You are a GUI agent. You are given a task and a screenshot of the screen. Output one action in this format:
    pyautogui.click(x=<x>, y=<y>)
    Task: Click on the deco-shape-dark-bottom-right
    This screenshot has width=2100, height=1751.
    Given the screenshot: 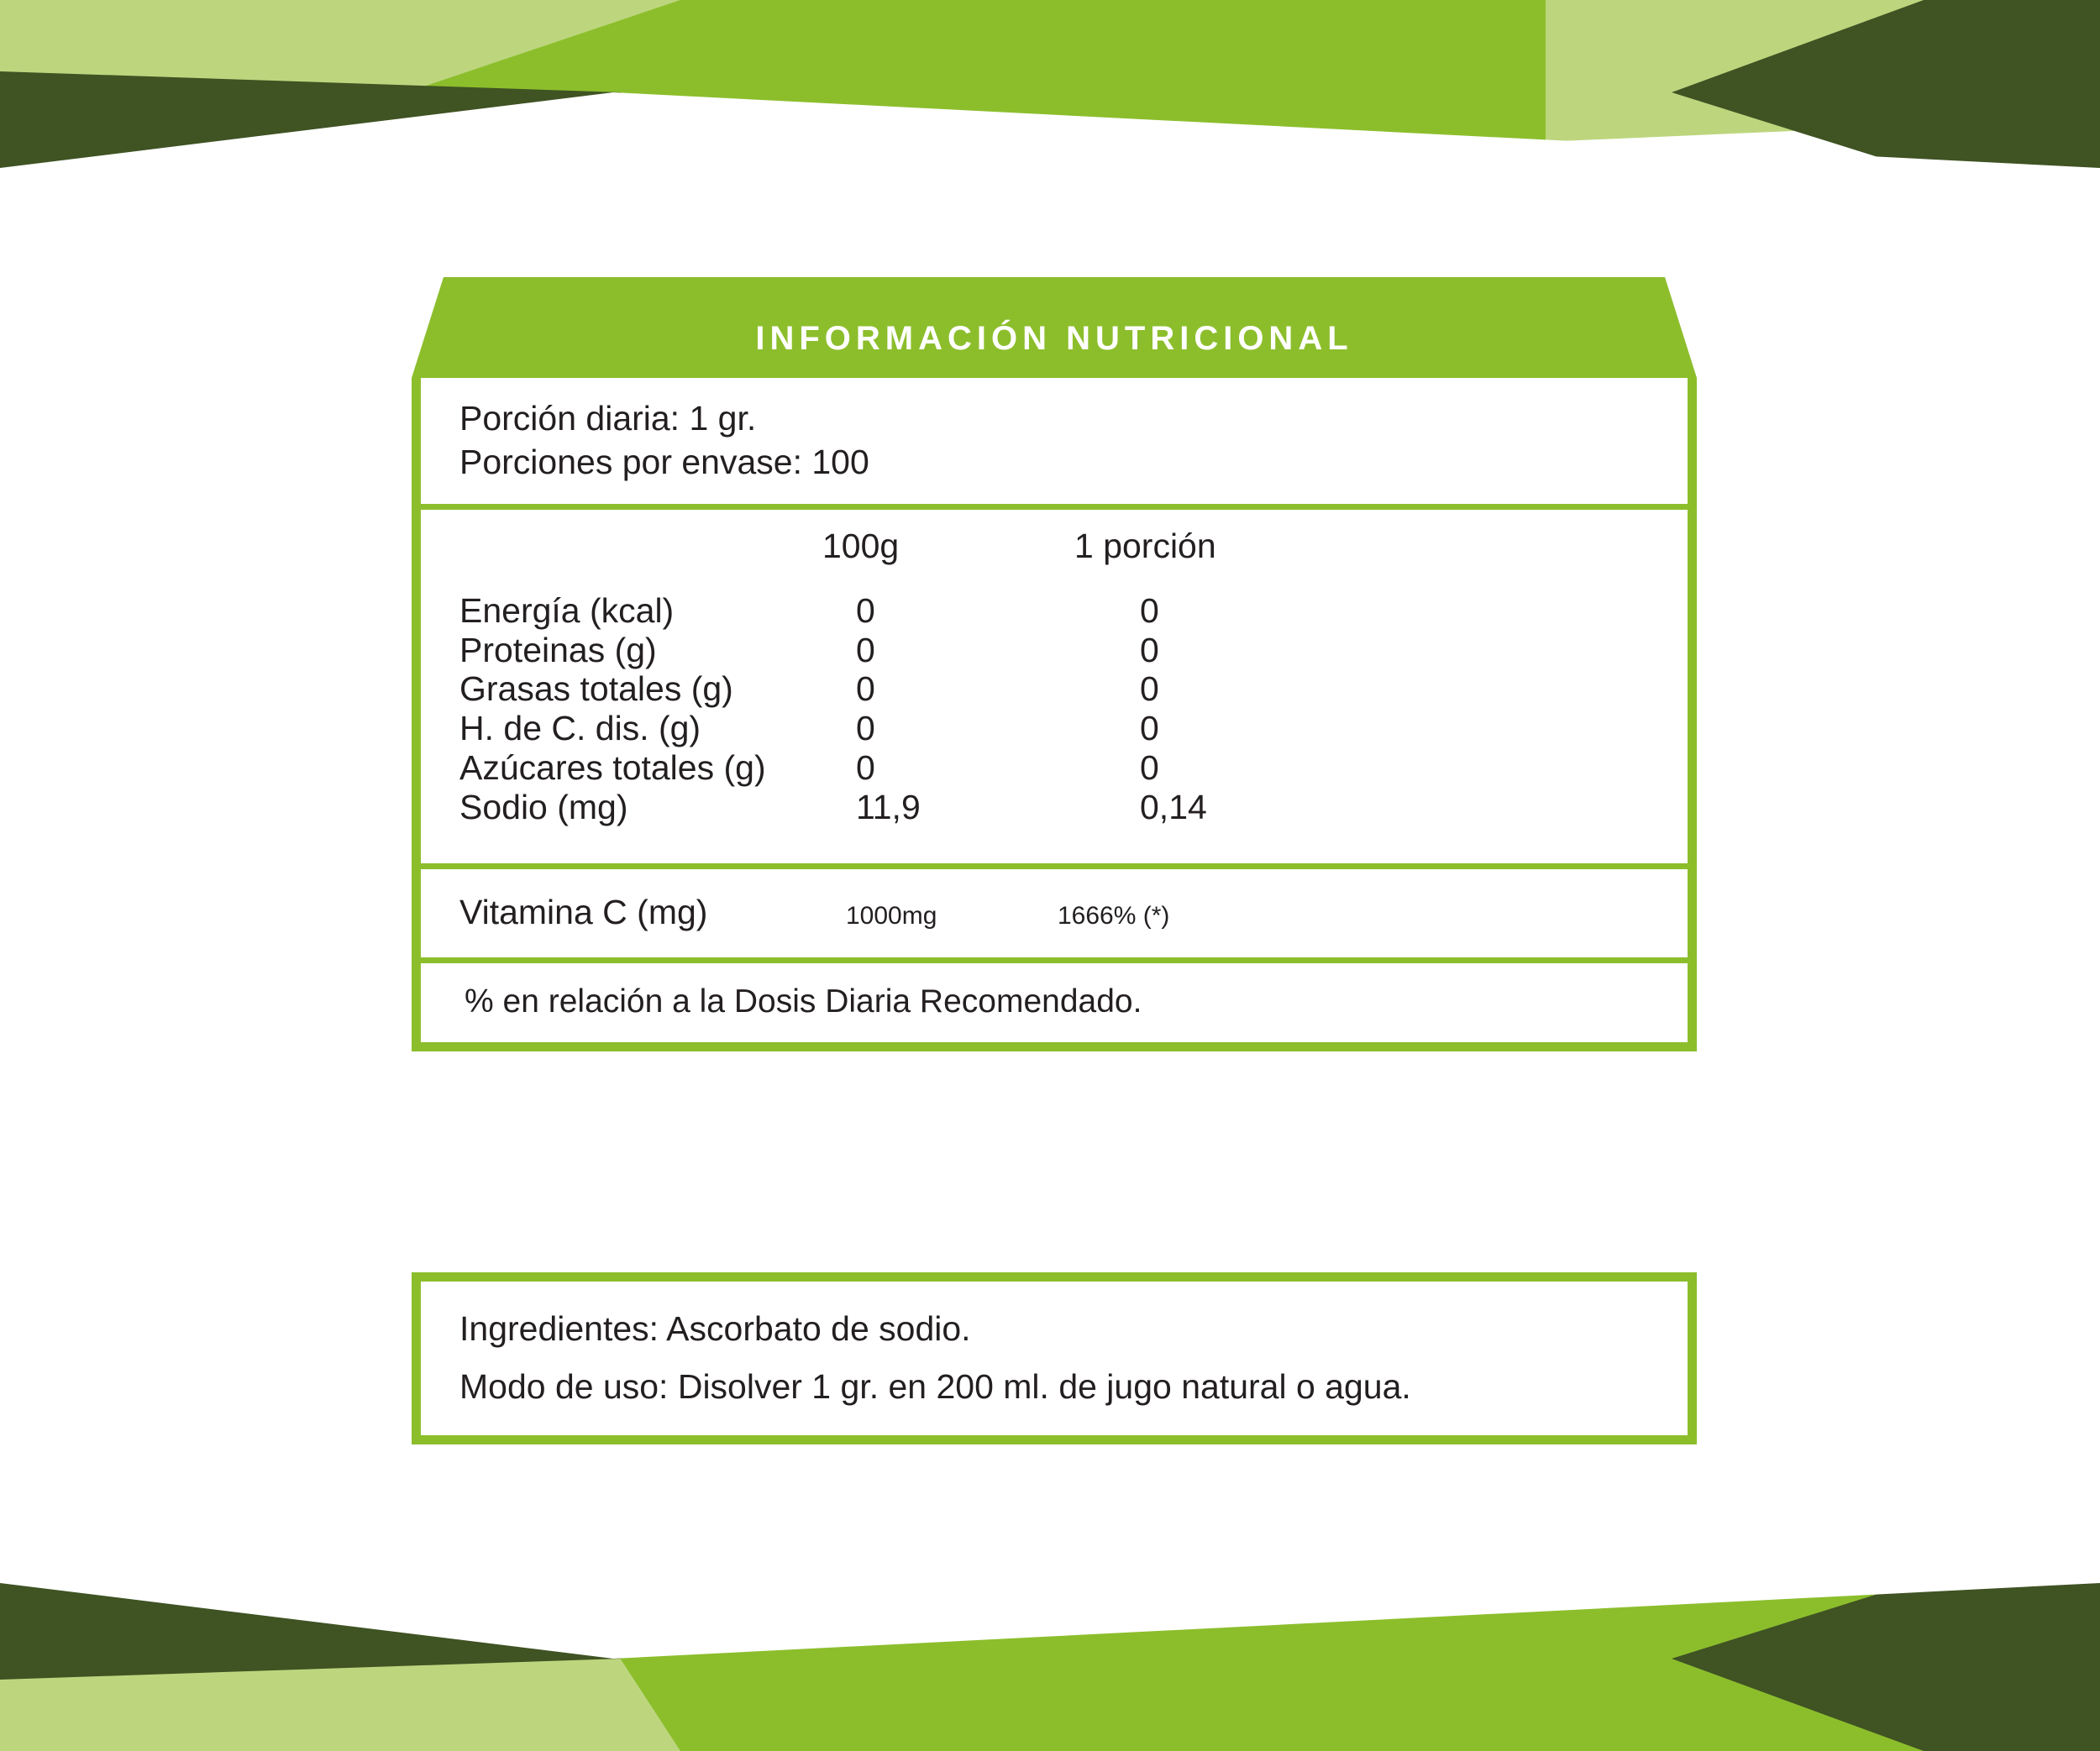 What is the action you would take?
    pyautogui.click(x=1886, y=1637)
    